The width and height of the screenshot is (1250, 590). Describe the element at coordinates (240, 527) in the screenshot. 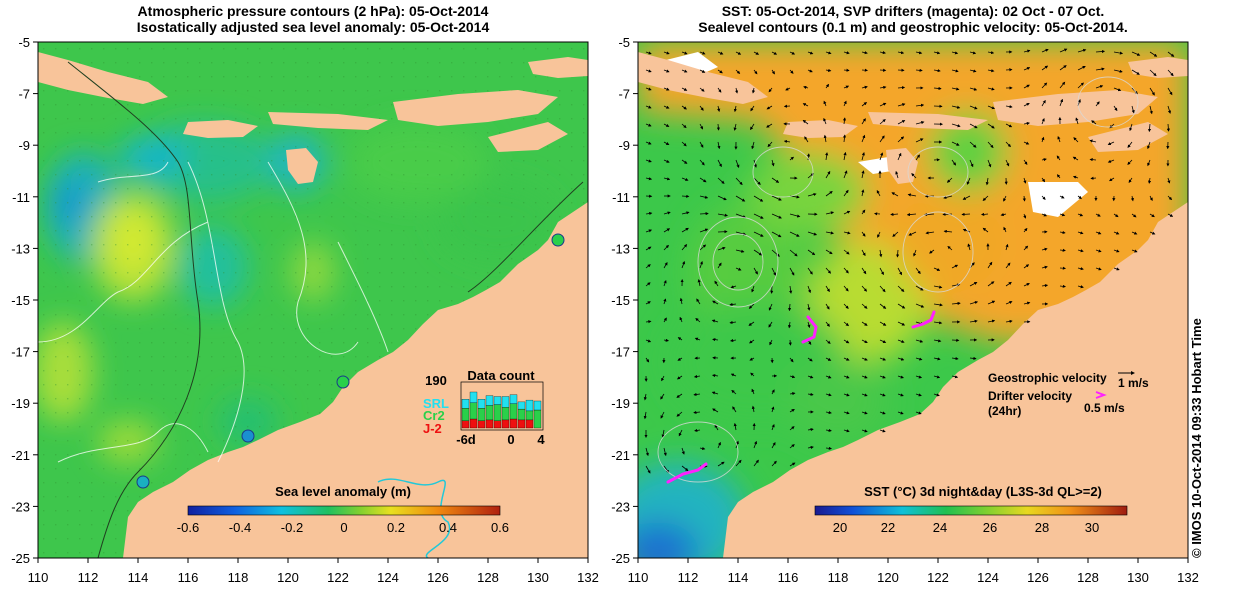

I see `sla-tick: -0.4` at that location.